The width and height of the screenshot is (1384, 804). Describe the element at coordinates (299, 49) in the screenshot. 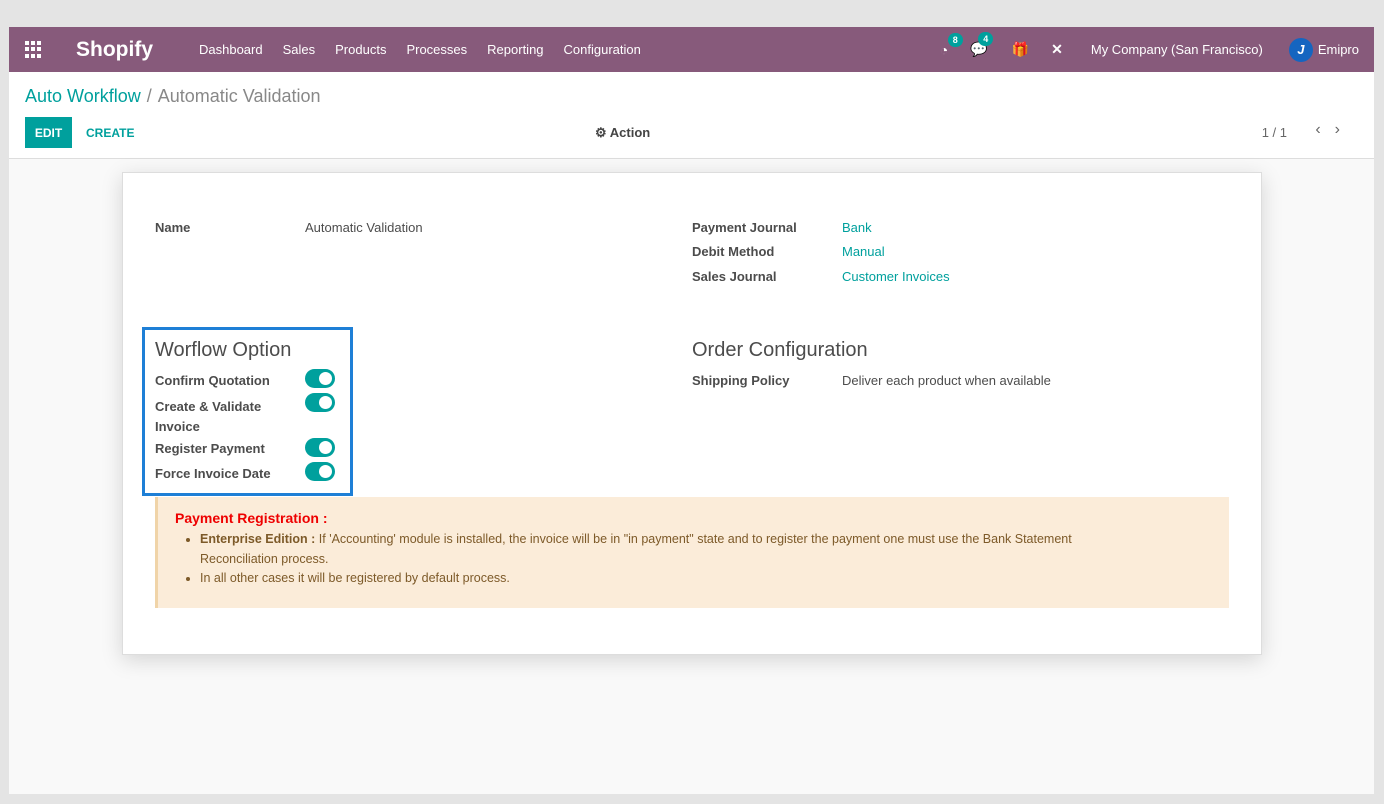

I see `menu-sales: Sales` at that location.